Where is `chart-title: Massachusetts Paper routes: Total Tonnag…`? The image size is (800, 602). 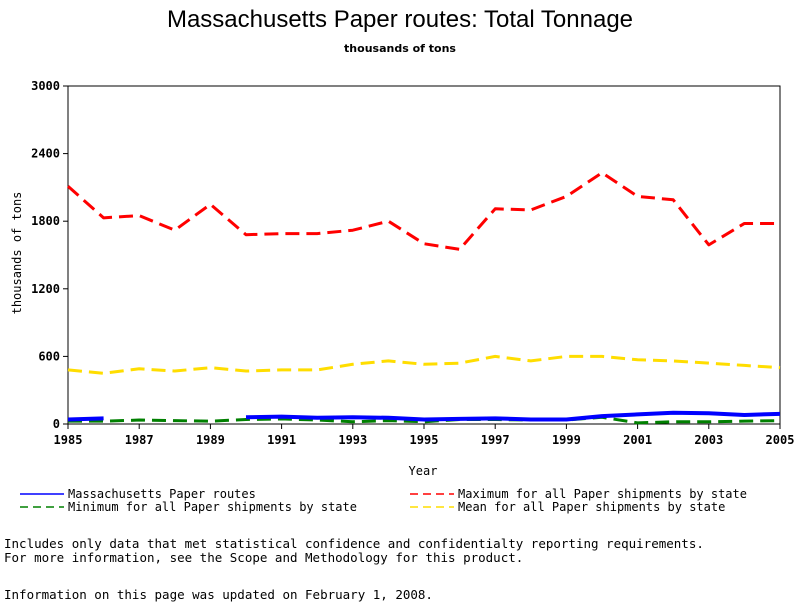 chart-title: Massachusetts Paper routes: Total Tonnag… is located at coordinates (400, 19).